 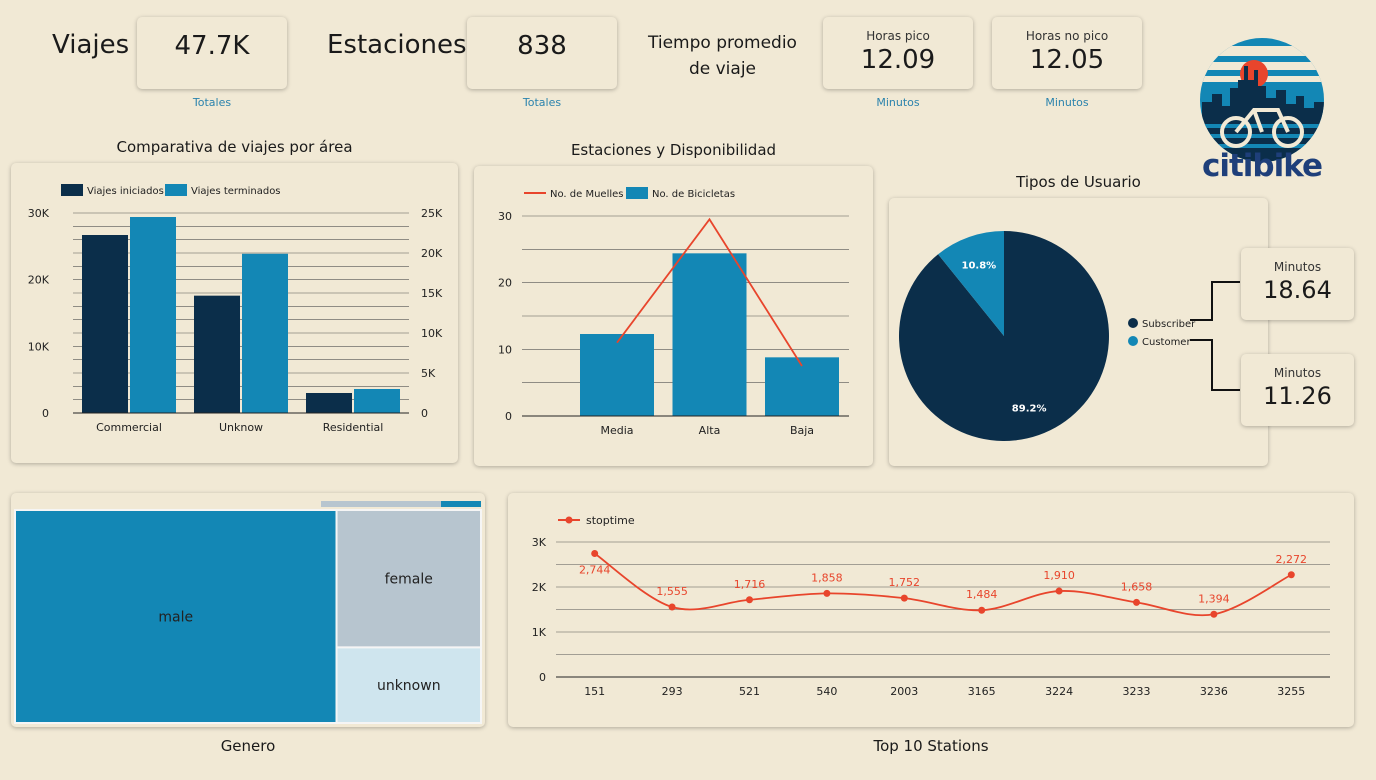 I want to click on horas-pico-sub: Minutos, so click(x=898, y=102).